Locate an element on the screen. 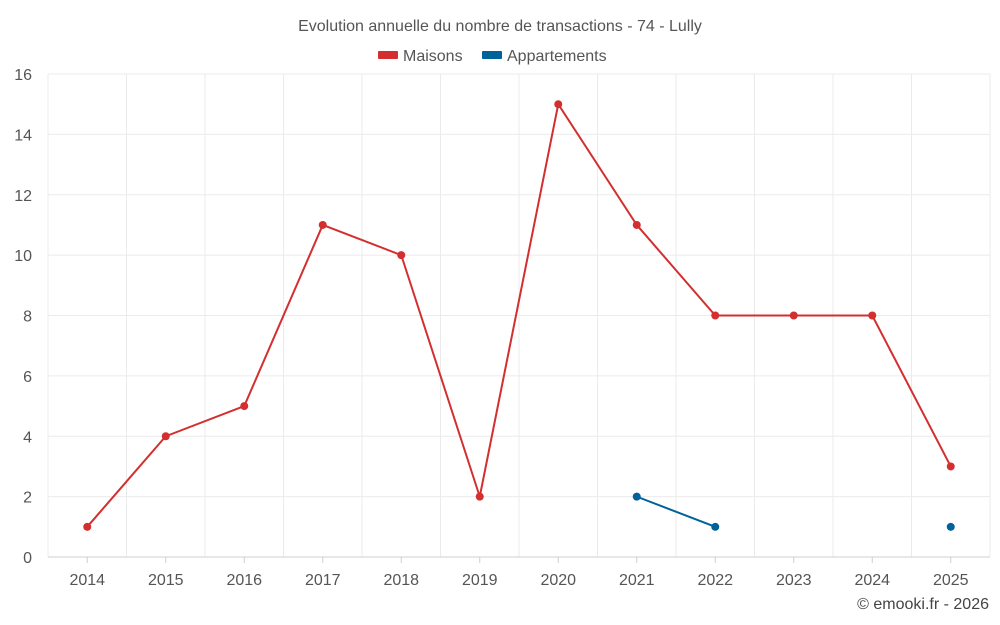 This screenshot has height=625, width=1000. y-tick-label: 8 is located at coordinates (27, 317).